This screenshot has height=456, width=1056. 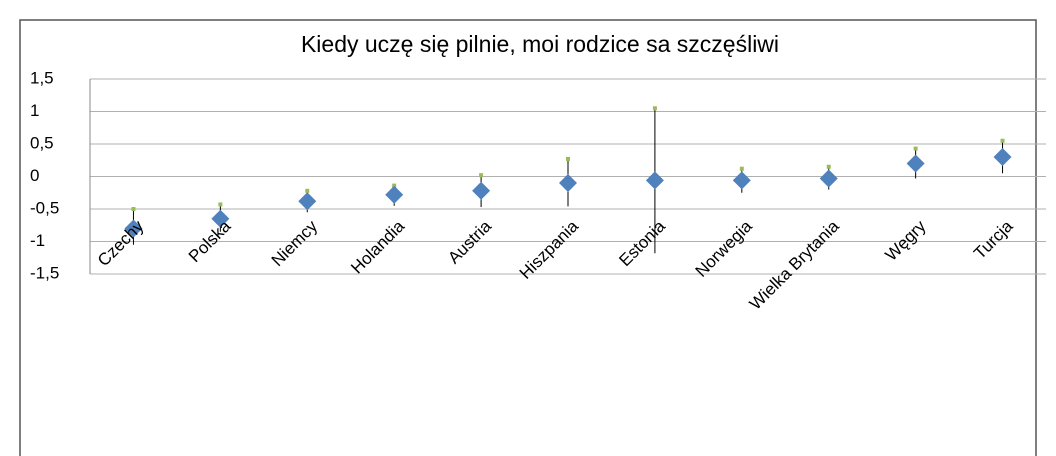 I want to click on y-tick-label: 1,5, so click(x=42, y=77).